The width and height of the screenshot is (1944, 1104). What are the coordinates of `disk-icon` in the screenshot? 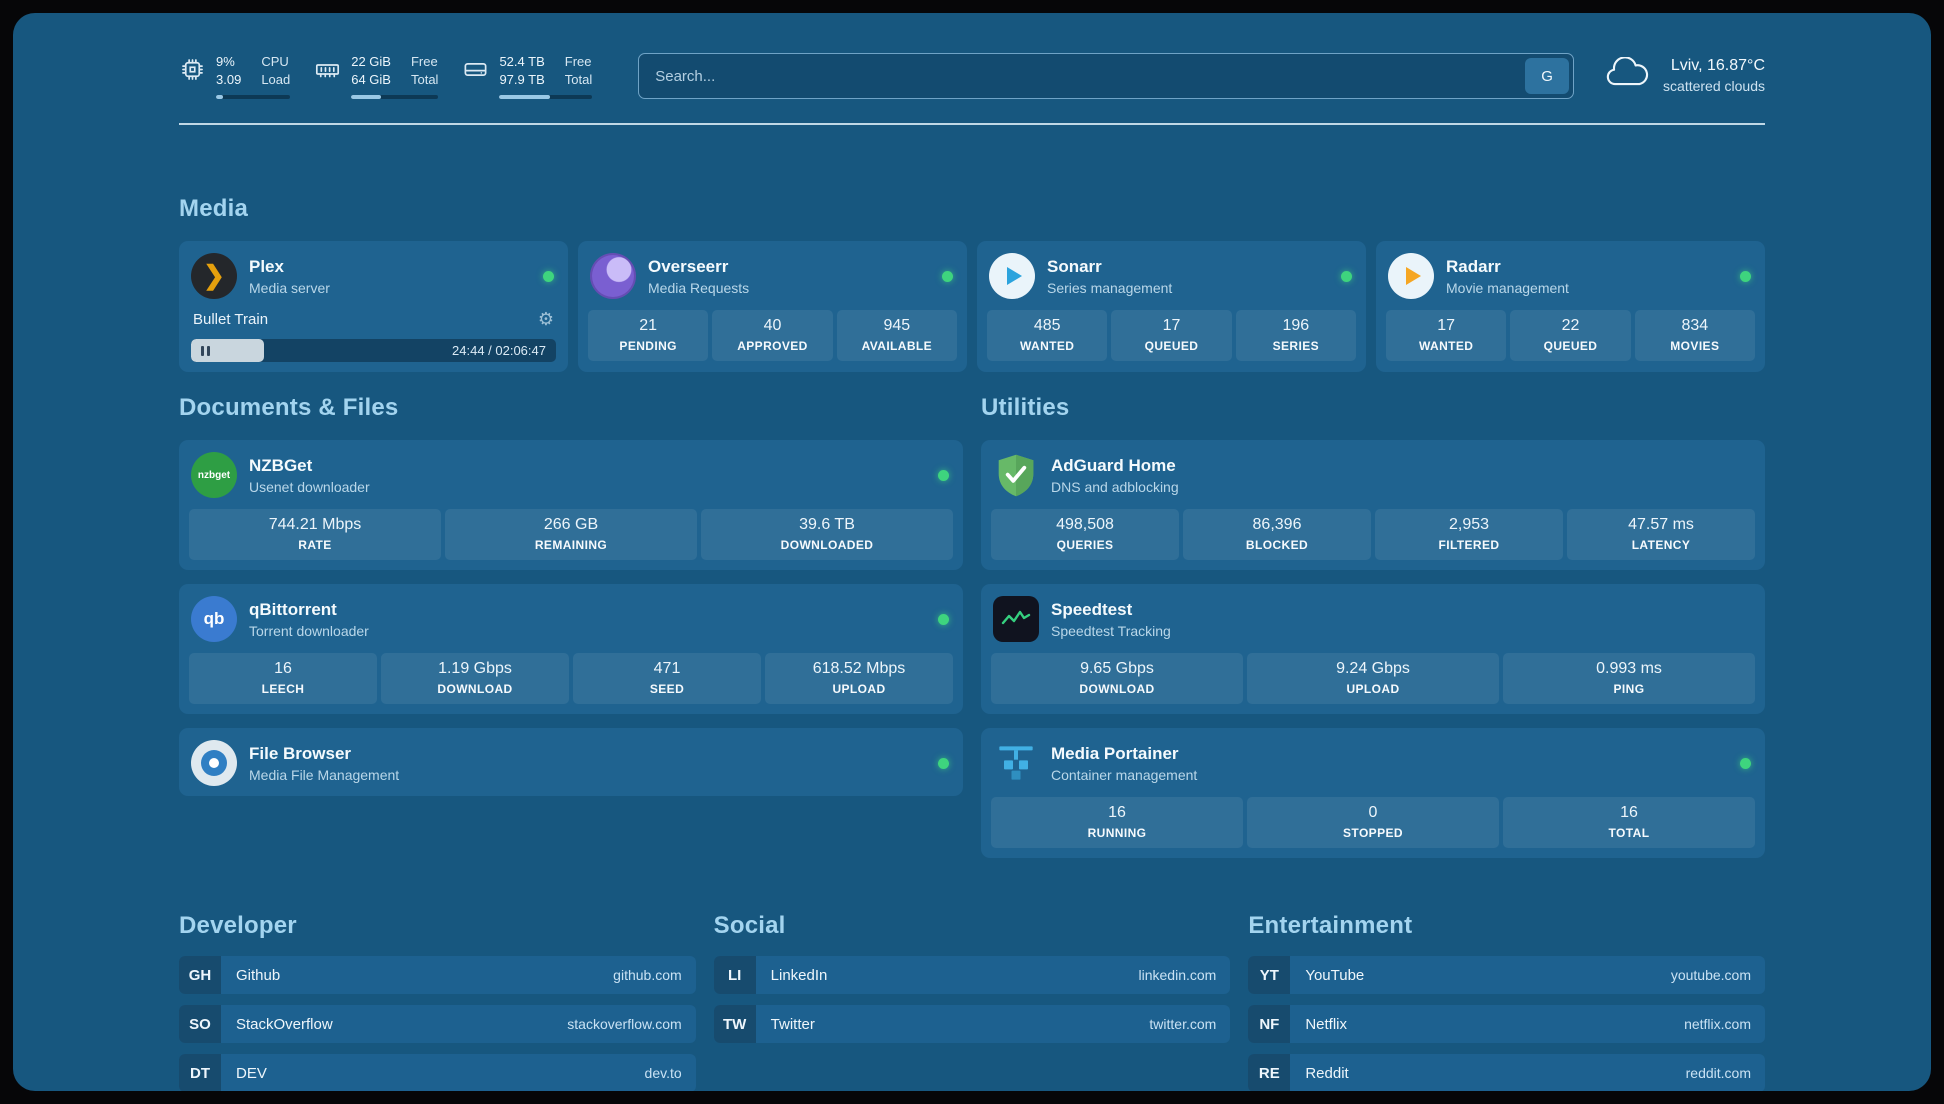 It's located at (475, 69).